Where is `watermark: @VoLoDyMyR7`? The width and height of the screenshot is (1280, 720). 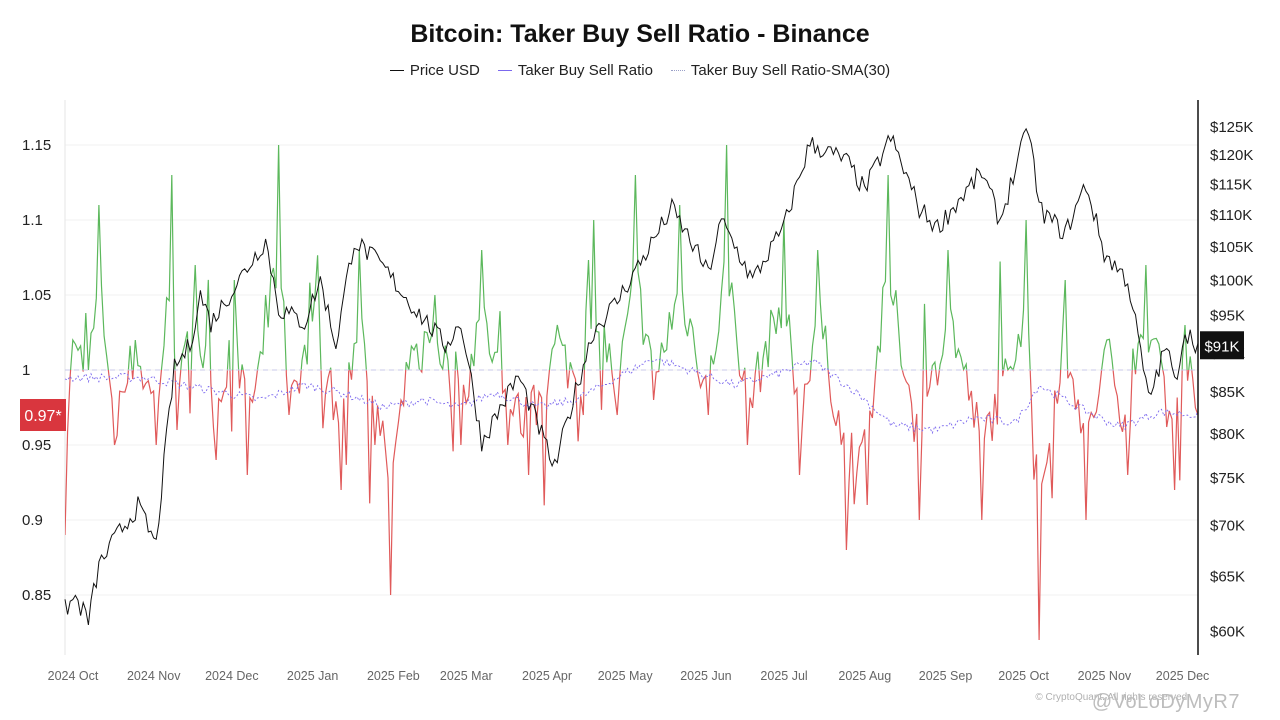 watermark: @VoLoDyMyR7 is located at coordinates (1165, 702).